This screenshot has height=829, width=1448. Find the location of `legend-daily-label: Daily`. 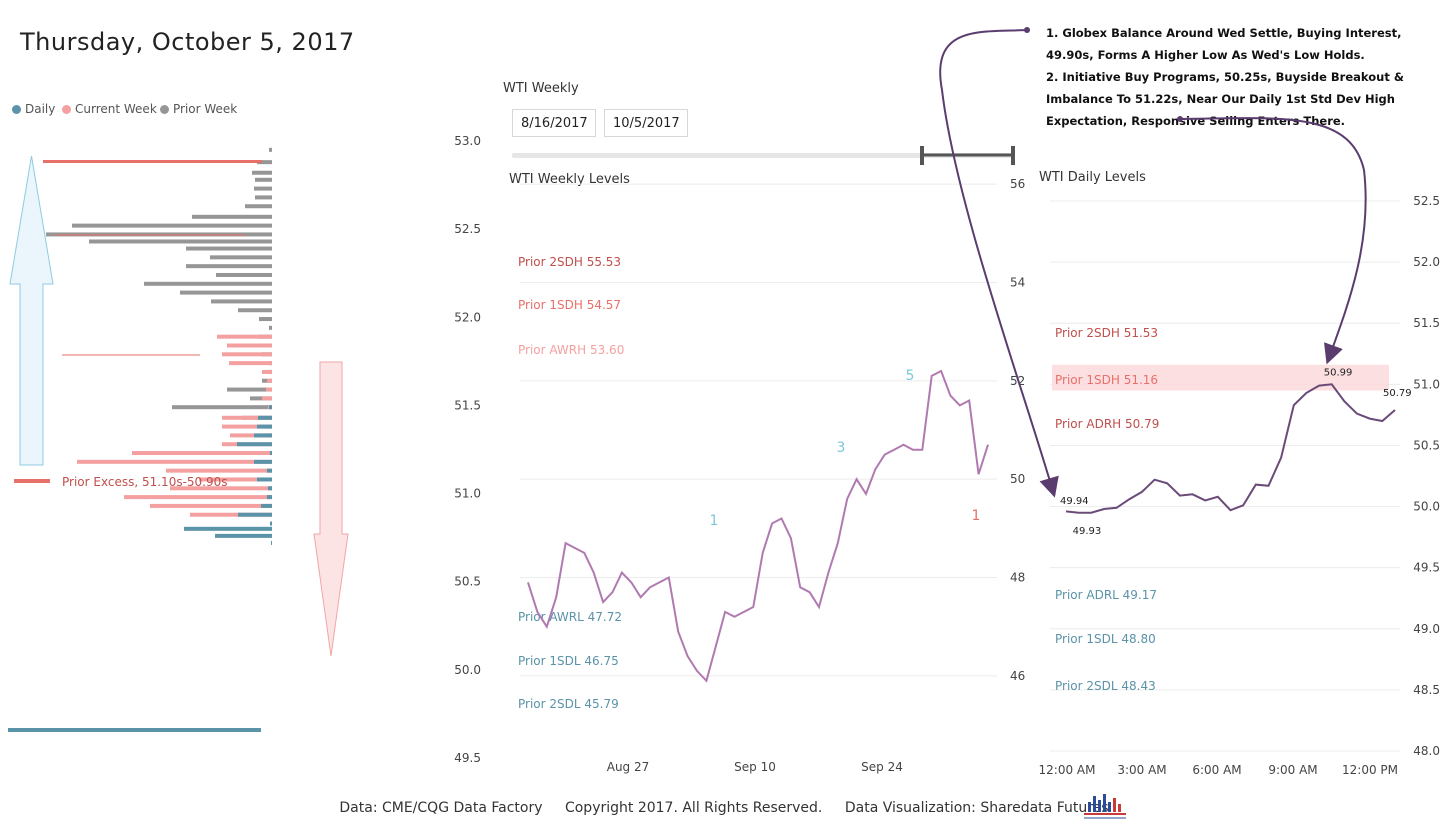

legend-daily-label: Daily is located at coordinates (40, 109).